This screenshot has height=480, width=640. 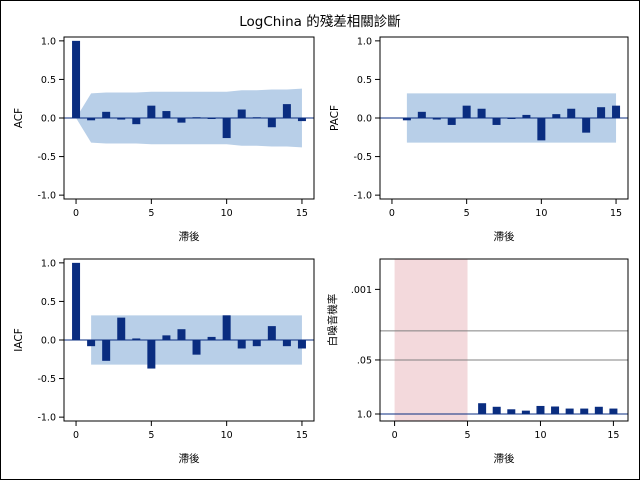 What do you see at coordinates (335, 118) in the screenshot?
I see `y-axis-label: PACF` at bounding box center [335, 118].